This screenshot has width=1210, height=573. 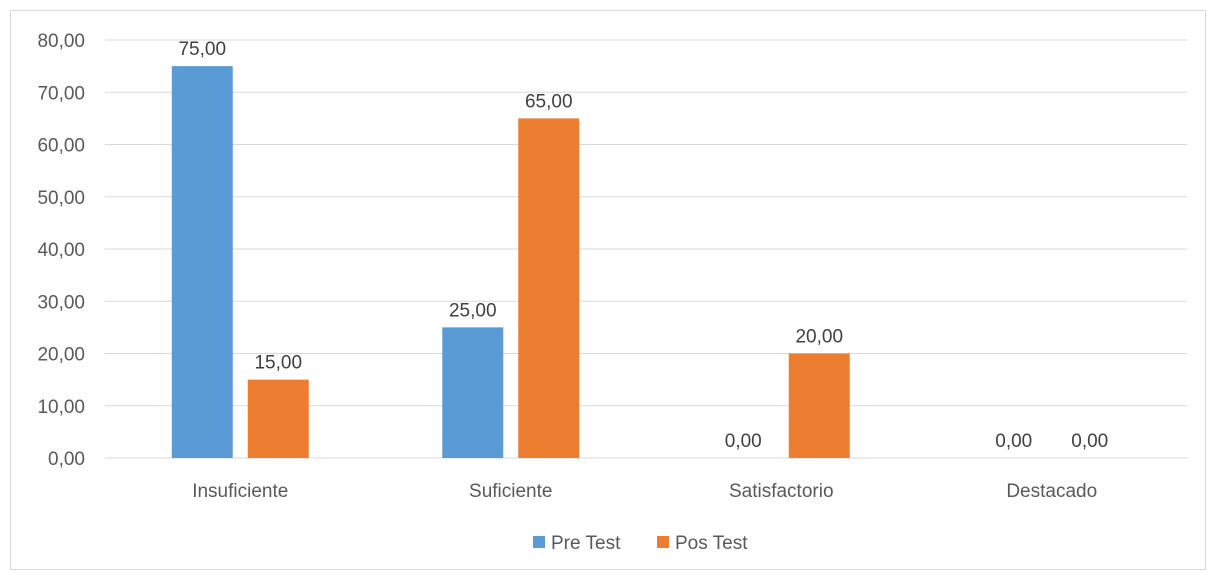 I want to click on x-tick-label: Satisfactorio, so click(x=781, y=491).